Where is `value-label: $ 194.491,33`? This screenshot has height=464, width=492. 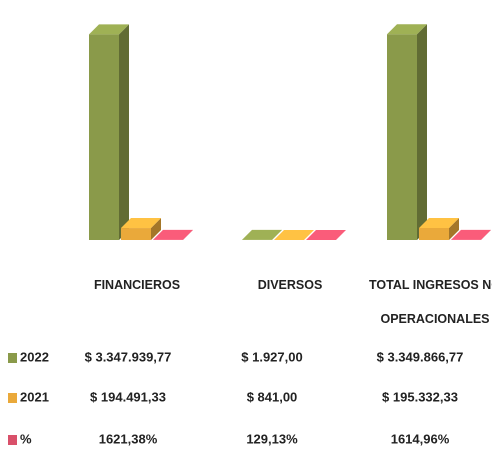 value-label: $ 194.491,33 is located at coordinates (128, 396).